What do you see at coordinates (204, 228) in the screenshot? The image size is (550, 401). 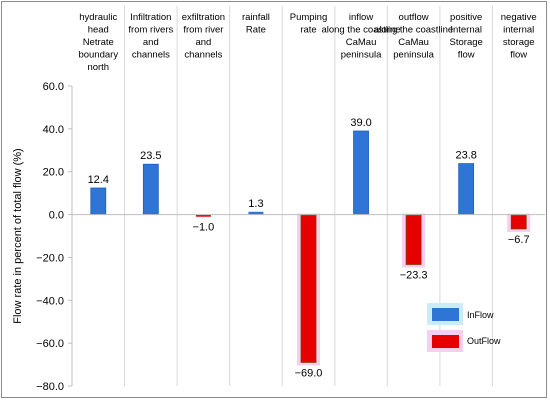 I see `data-label: −1.0` at bounding box center [204, 228].